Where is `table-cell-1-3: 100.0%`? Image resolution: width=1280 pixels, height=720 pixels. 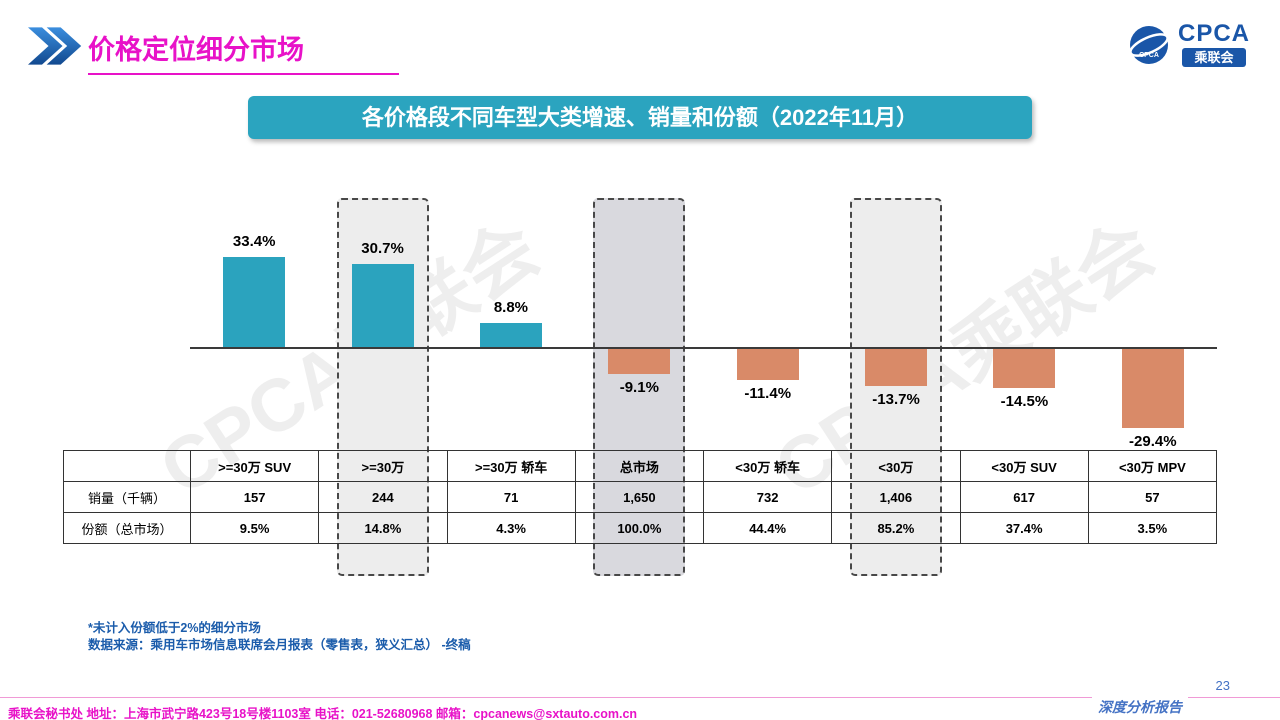
table-cell-1-3: 100.0% is located at coordinates (639, 528).